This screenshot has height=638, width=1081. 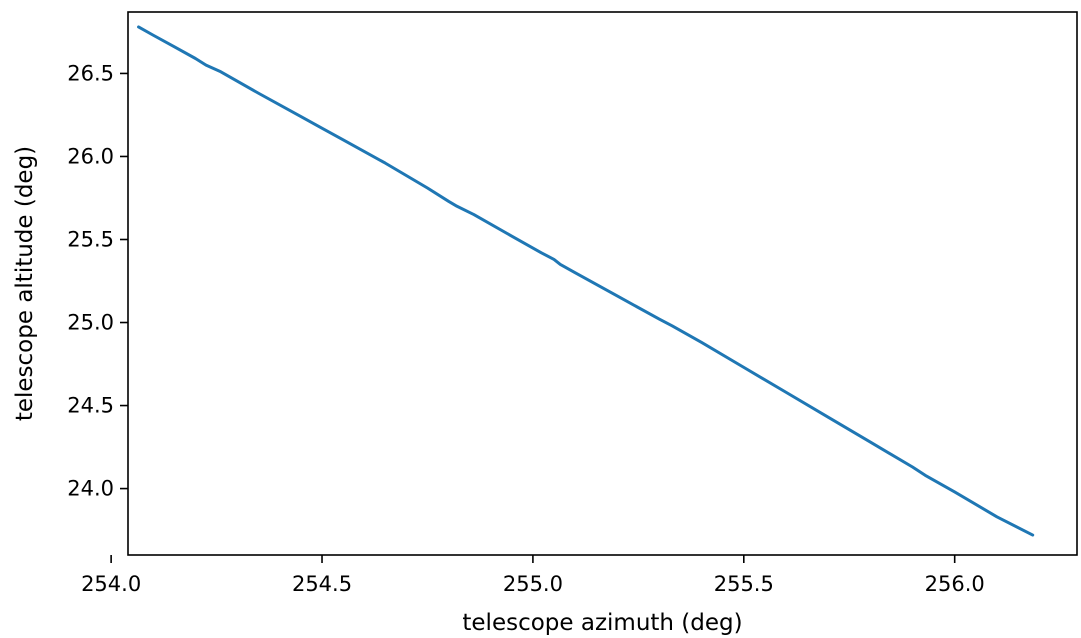 What do you see at coordinates (25, 283) in the screenshot?
I see `y-axis-label: telescope altitude (deg)` at bounding box center [25, 283].